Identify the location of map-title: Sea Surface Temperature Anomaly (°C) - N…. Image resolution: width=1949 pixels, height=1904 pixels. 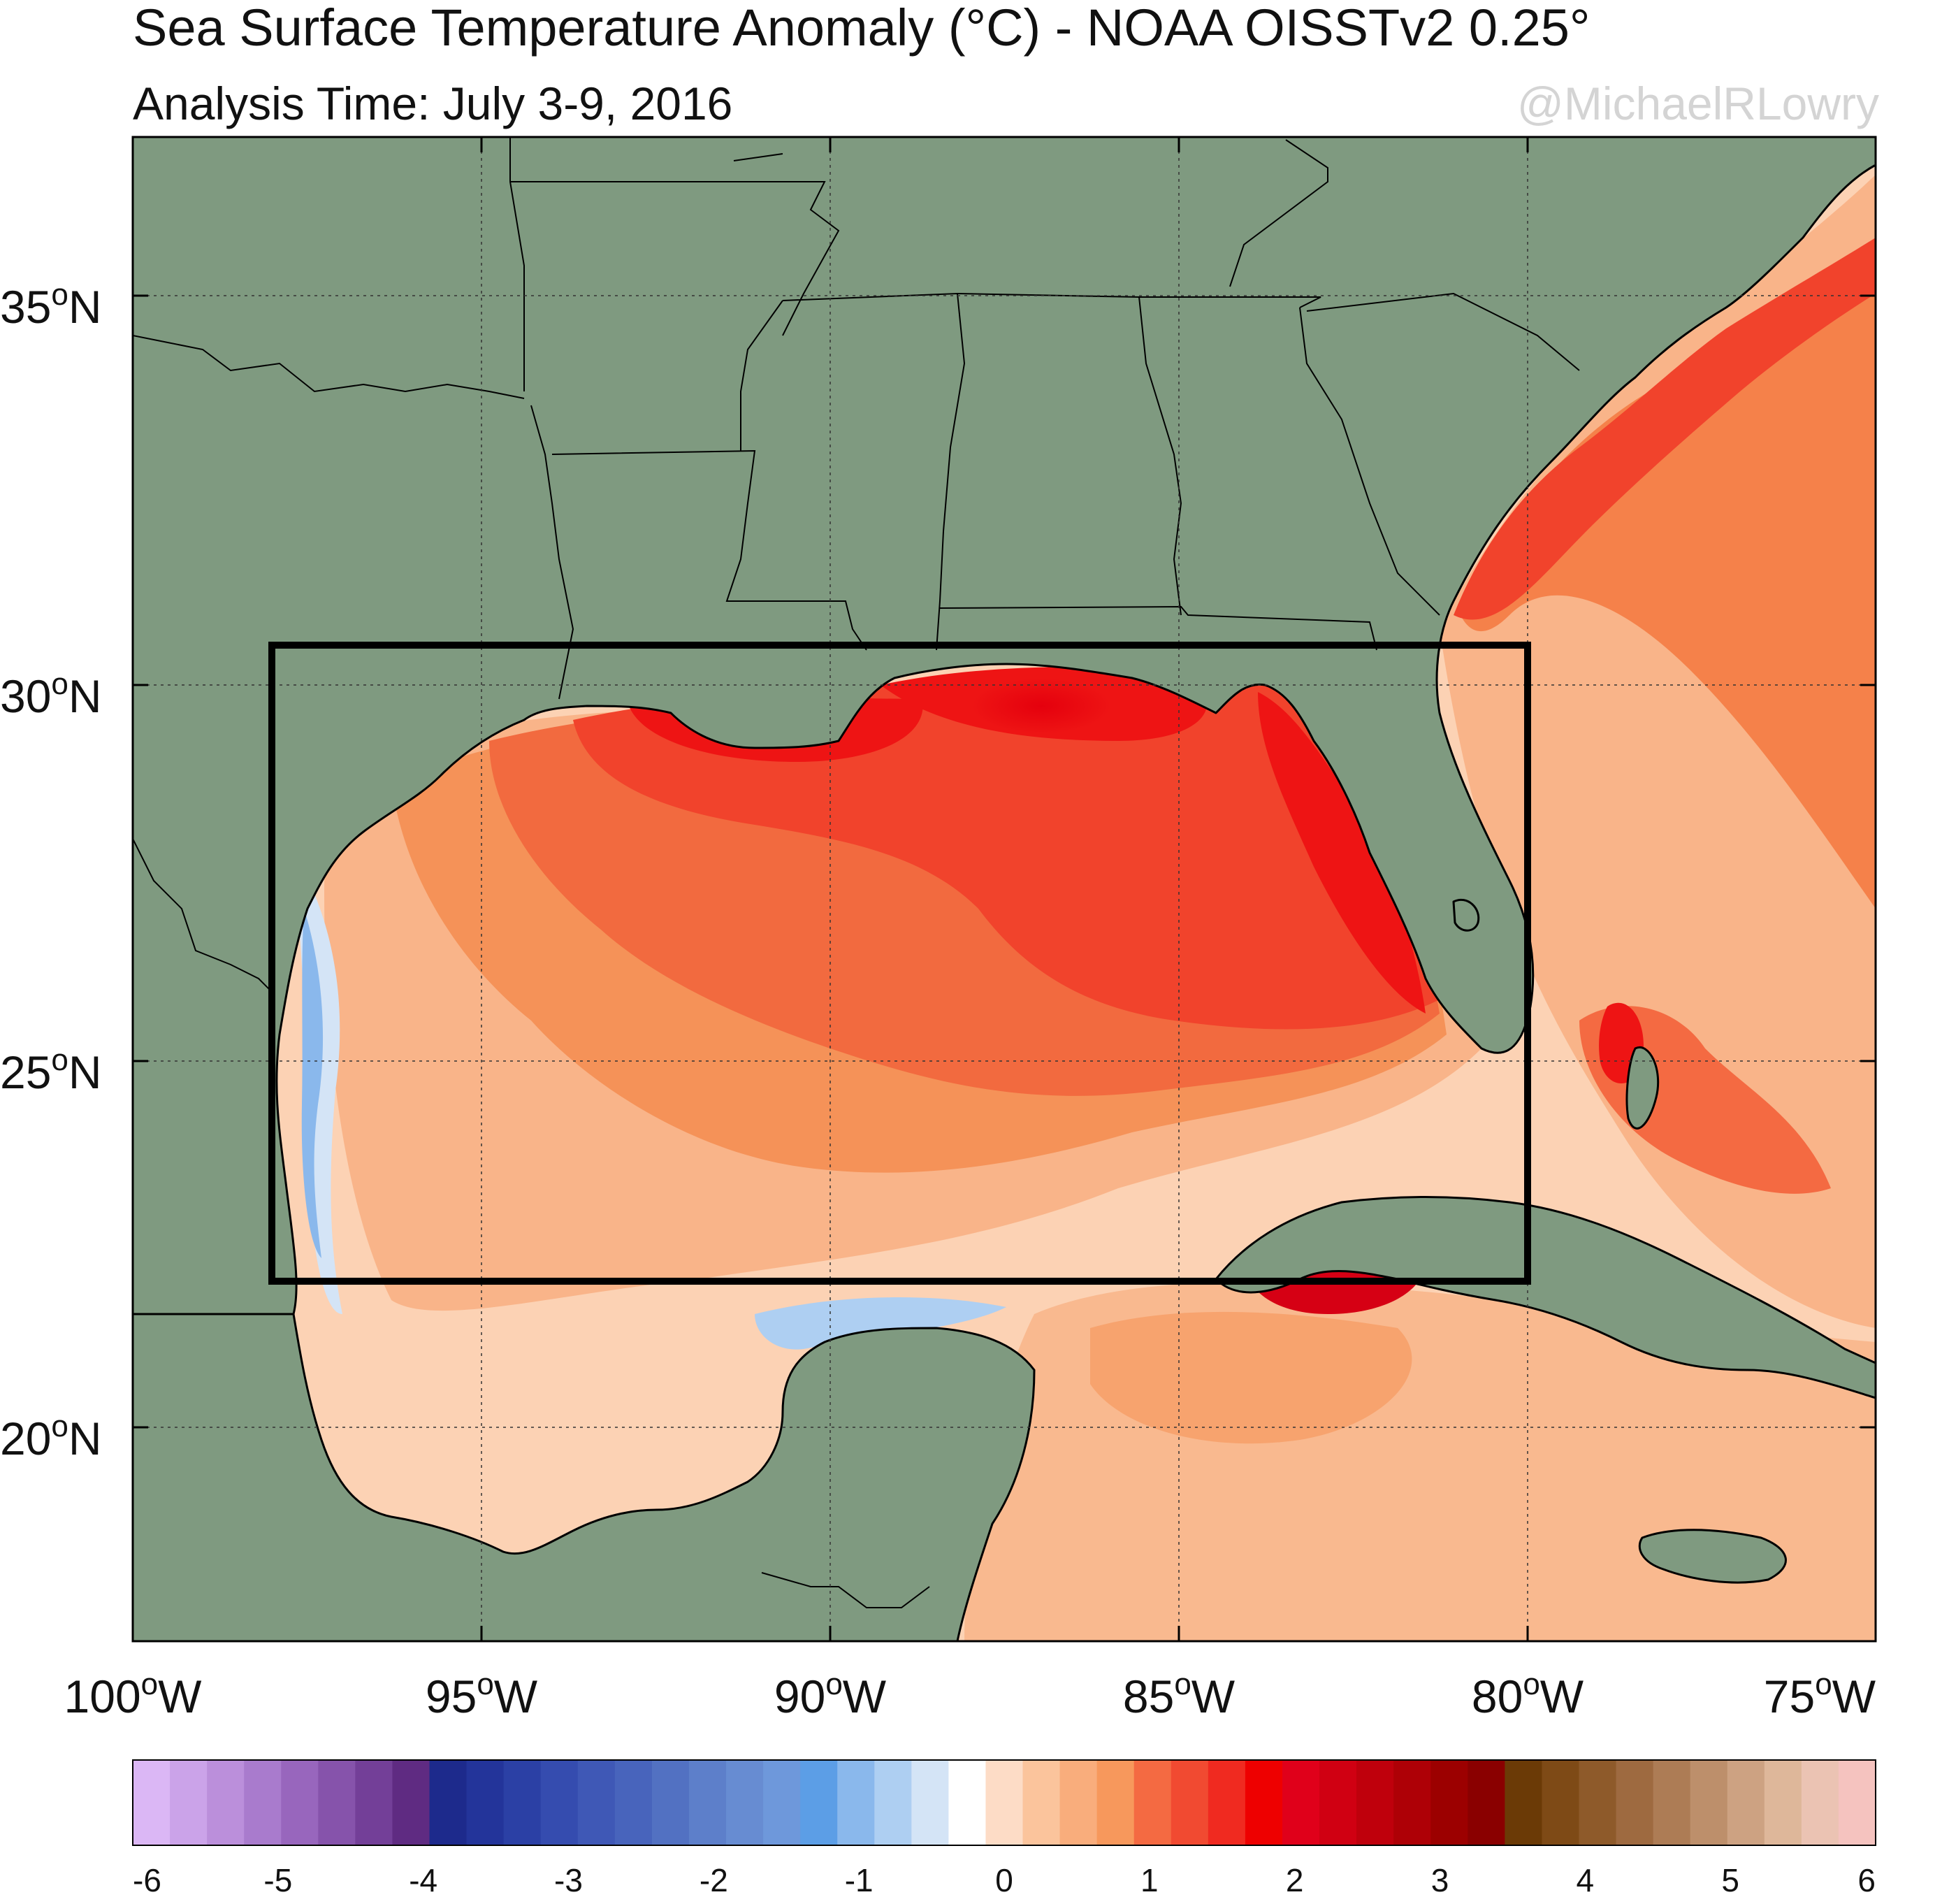
(862, 28).